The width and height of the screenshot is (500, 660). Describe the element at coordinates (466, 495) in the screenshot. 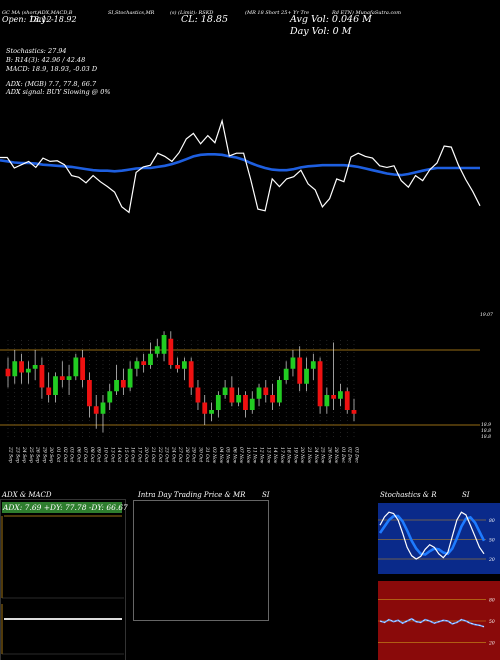

I see `stoch-si-label: SI` at that location.